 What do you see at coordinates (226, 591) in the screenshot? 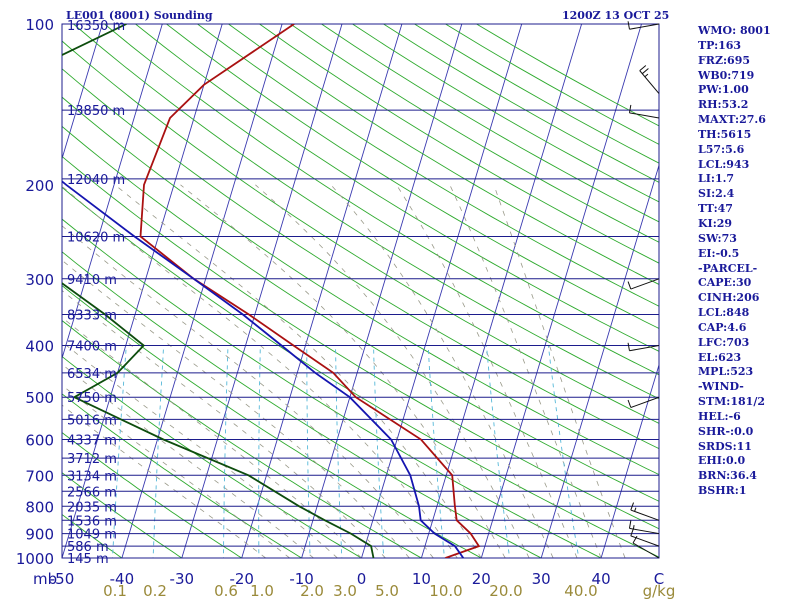
I see `mixing-ratio-tick-label: 0.6` at bounding box center [226, 591].